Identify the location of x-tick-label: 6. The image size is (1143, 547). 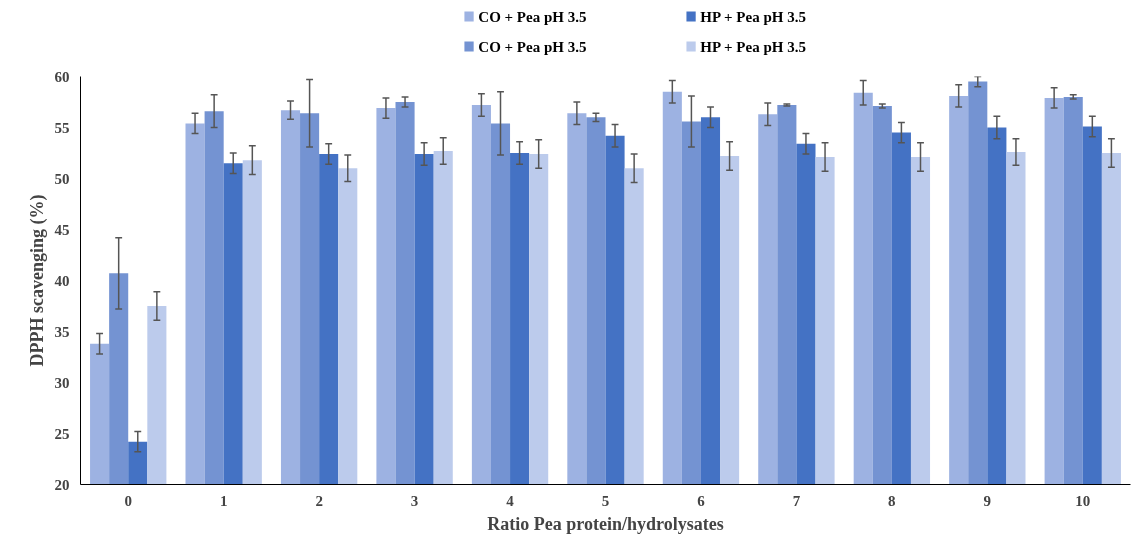
(701, 500).